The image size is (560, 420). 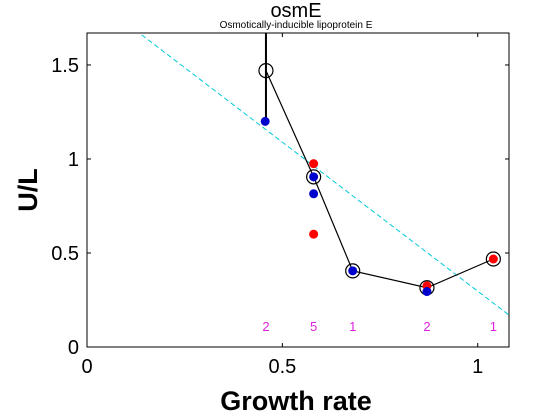 What do you see at coordinates (296, 401) in the screenshot?
I see `x-axis-label: Growth rate` at bounding box center [296, 401].